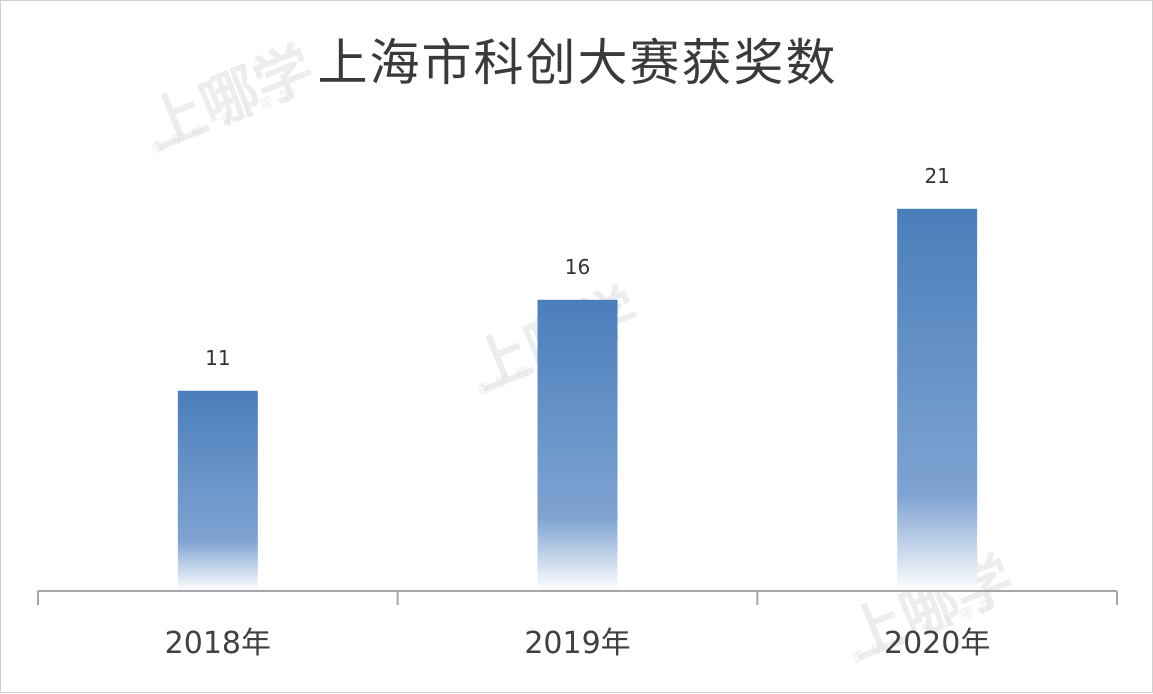  Describe the element at coordinates (577, 643) in the screenshot. I see `x-tick-label-2: 2019年` at that location.